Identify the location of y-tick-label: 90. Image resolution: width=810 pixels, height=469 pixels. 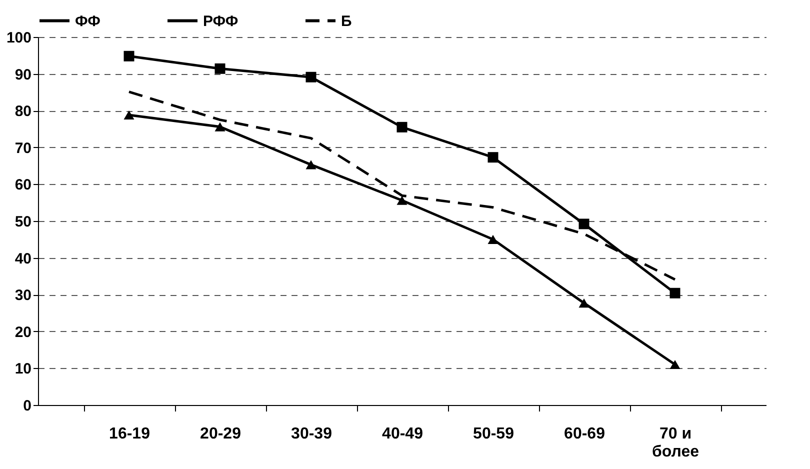
(23, 75).